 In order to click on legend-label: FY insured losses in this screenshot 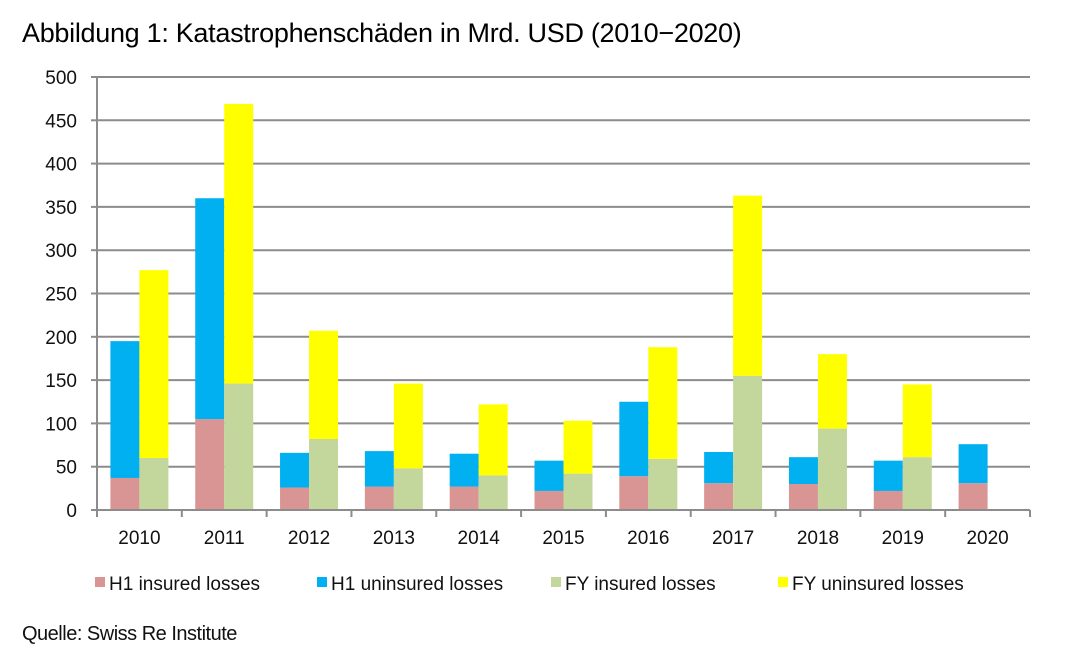, I will do `click(640, 584)`.